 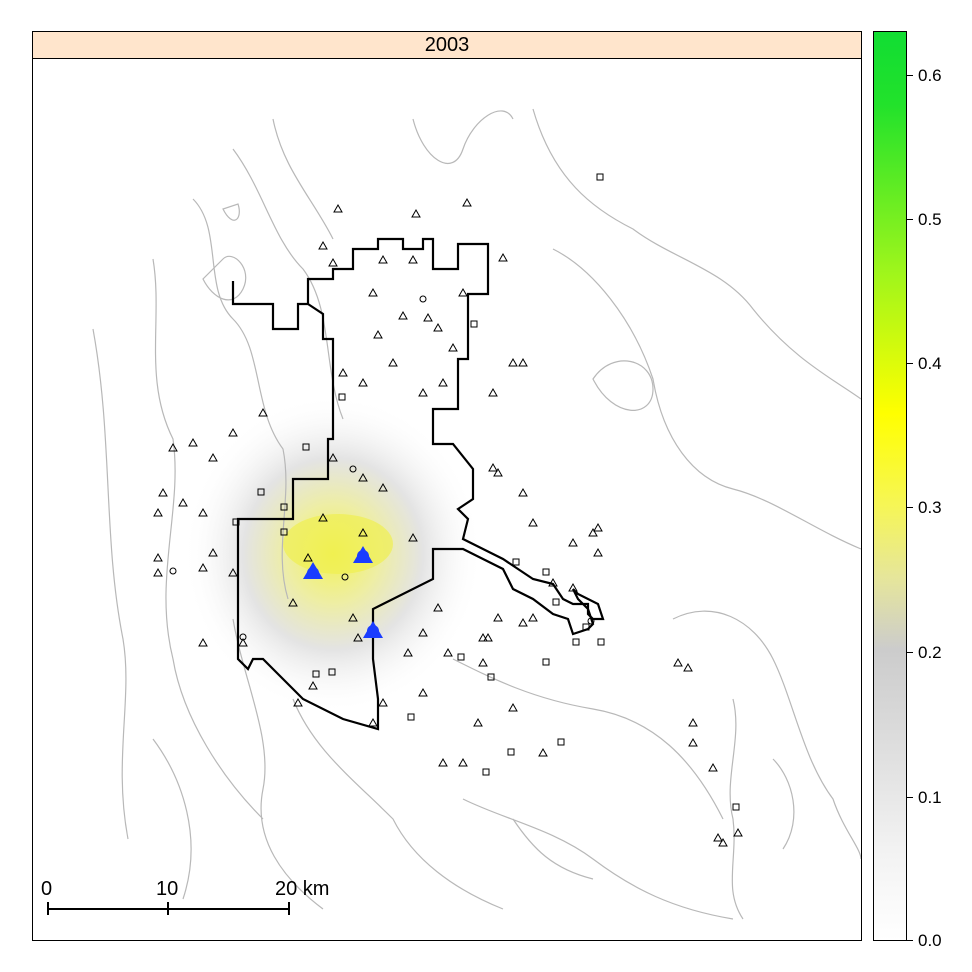 What do you see at coordinates (447, 45) in the screenshot?
I see `panel-title-strip: 2003` at bounding box center [447, 45].